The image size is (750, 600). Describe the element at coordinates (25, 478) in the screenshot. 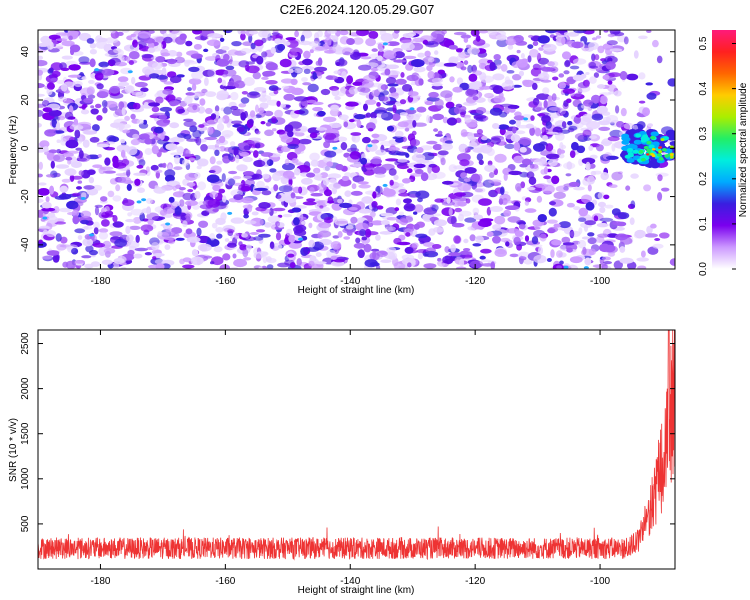

I see `y-tick-label: 1000` at that location.